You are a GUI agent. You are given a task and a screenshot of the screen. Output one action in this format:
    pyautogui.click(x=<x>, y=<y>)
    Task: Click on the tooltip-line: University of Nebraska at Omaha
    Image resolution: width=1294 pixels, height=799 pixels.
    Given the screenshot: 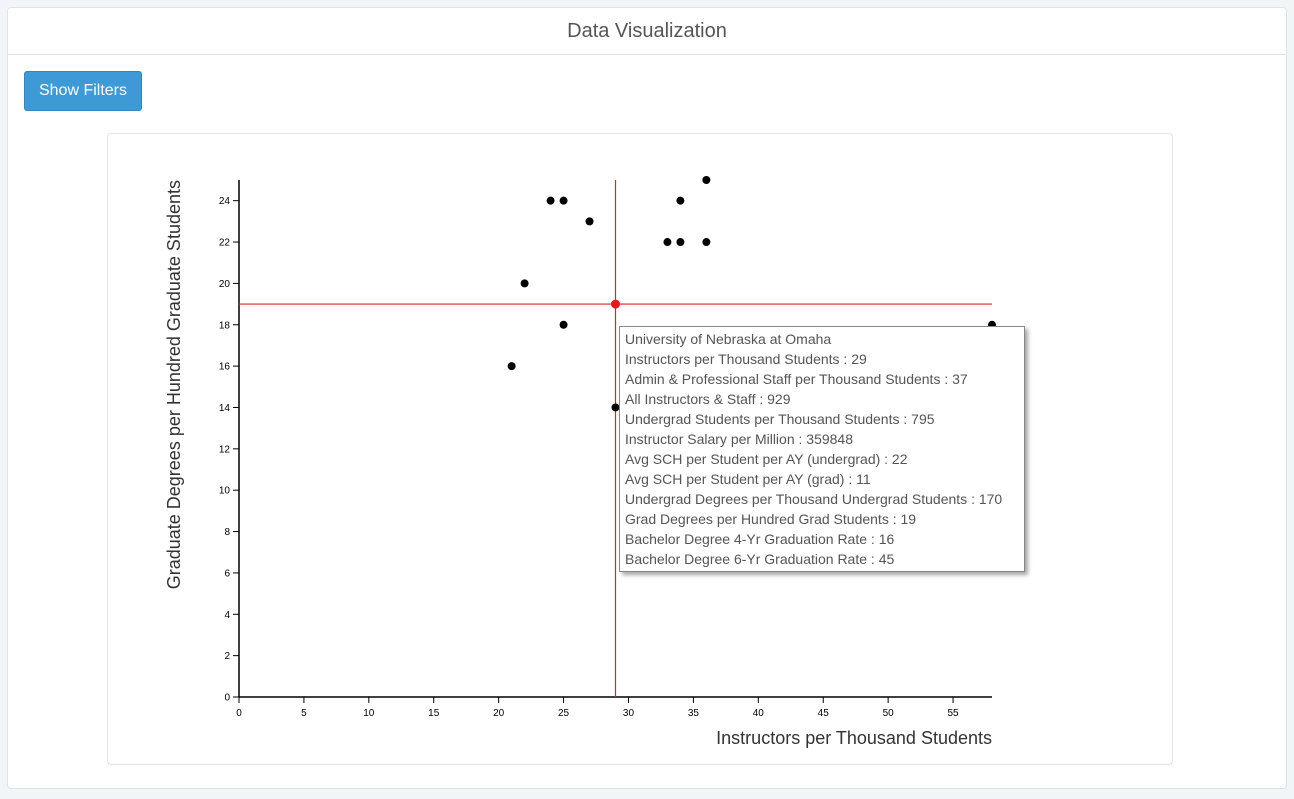 What is the action you would take?
    pyautogui.click(x=728, y=339)
    